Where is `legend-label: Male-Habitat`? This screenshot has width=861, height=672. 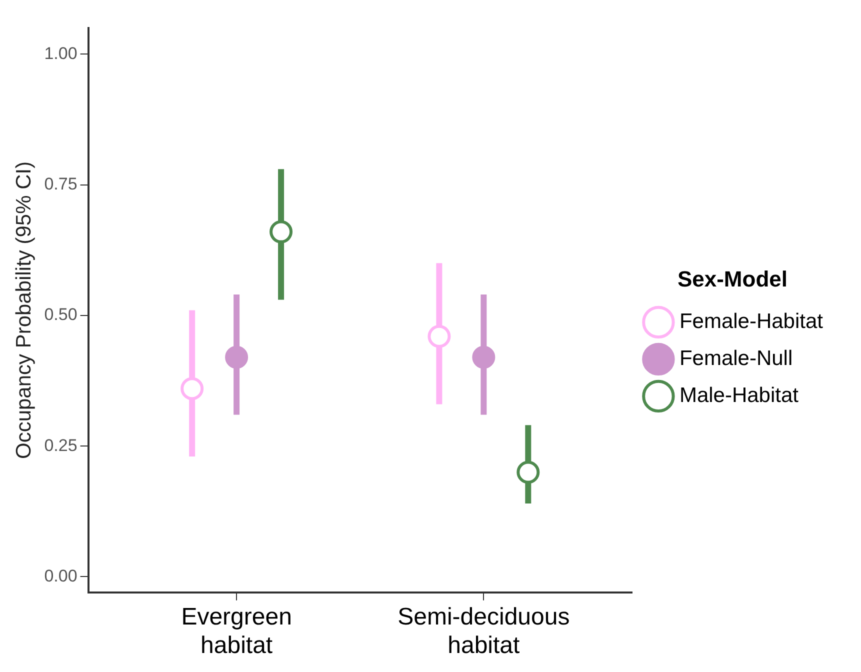 legend-label: Male-Habitat is located at coordinates (739, 395).